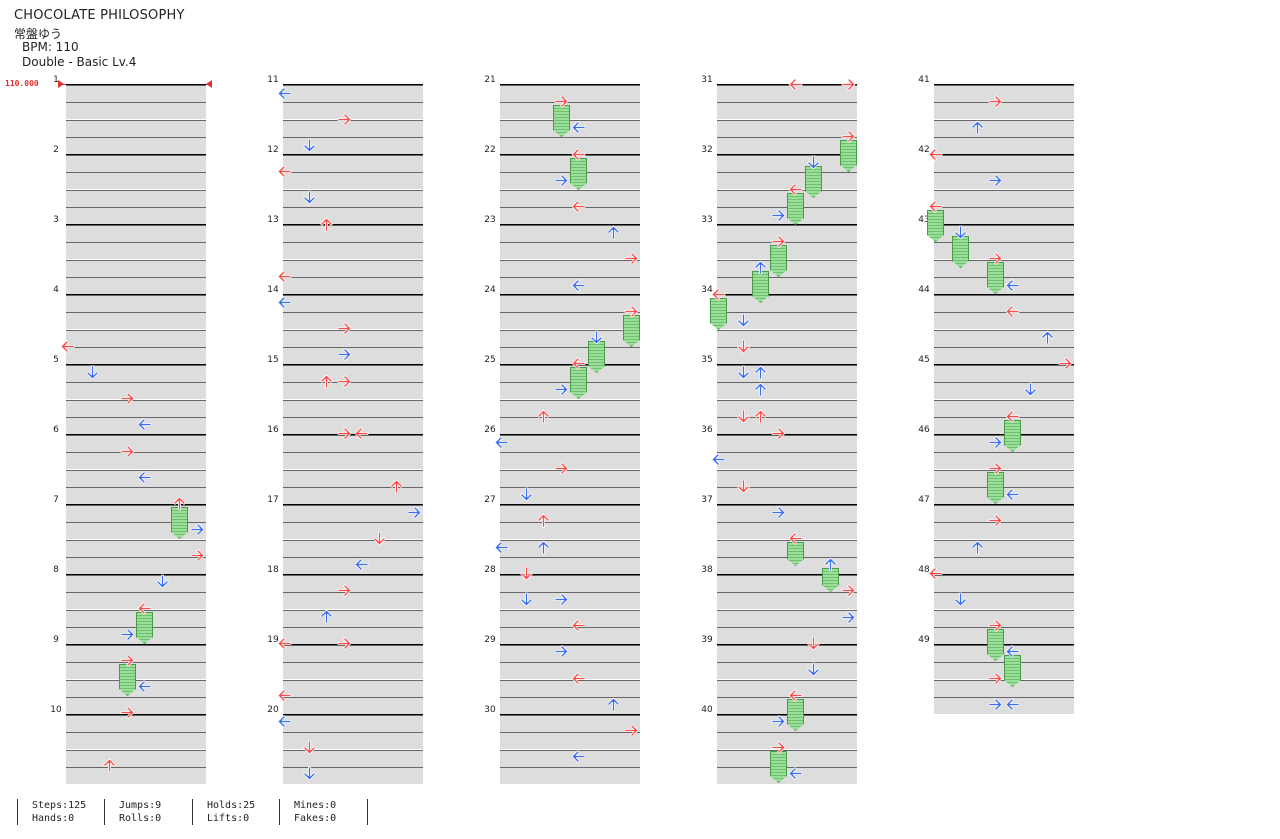 Image resolution: width=1280 pixels, height=839 pixels. Describe the element at coordinates (924, 290) in the screenshot. I see `measure-number: 44` at that location.